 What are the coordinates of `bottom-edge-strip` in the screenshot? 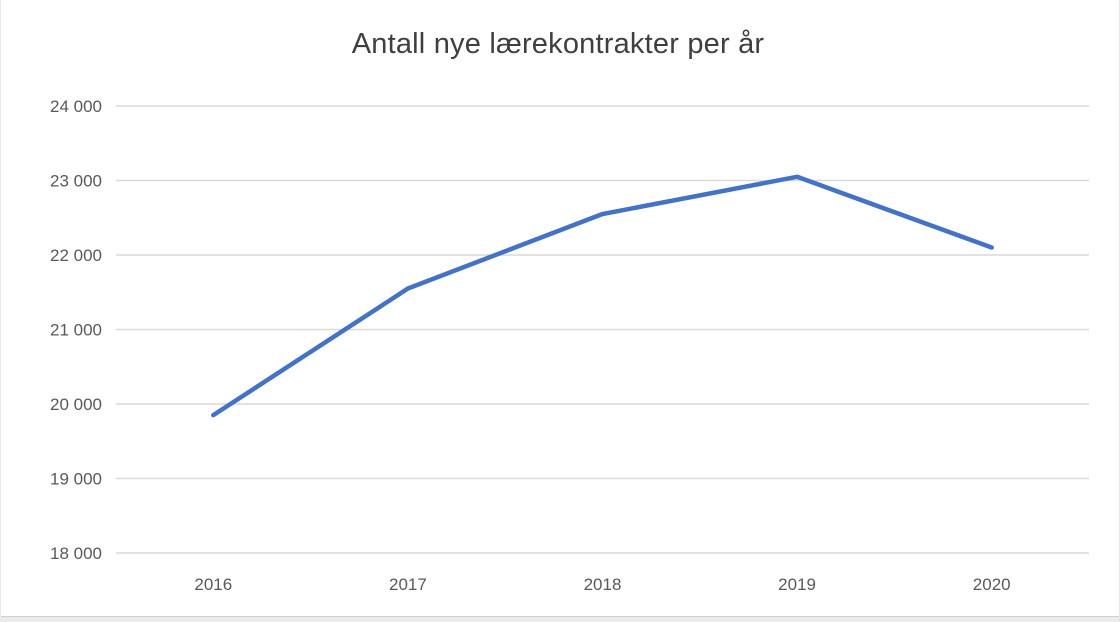 It's located at (560, 619).